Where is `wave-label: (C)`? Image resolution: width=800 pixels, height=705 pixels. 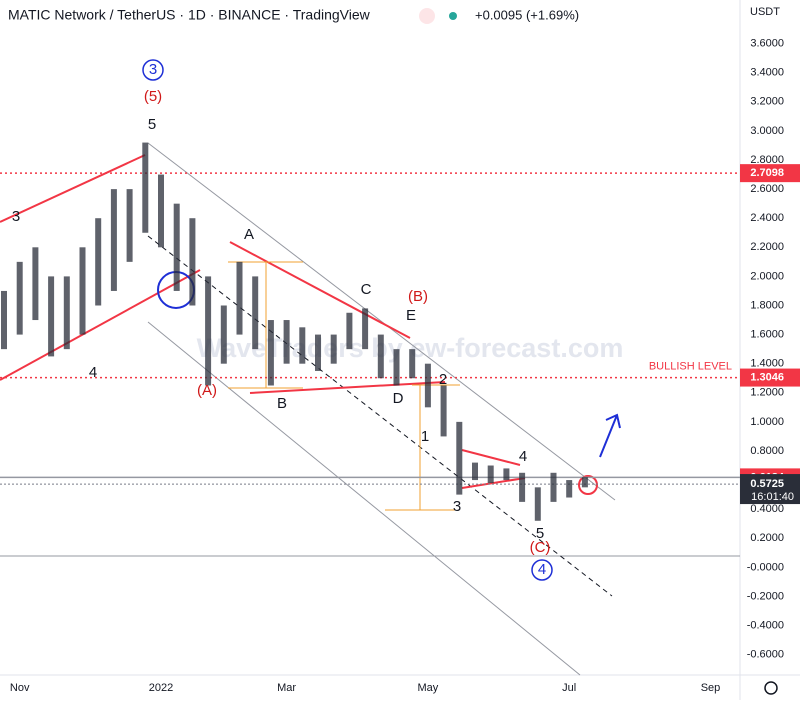
wave-label: (C) is located at coordinates (540, 547).